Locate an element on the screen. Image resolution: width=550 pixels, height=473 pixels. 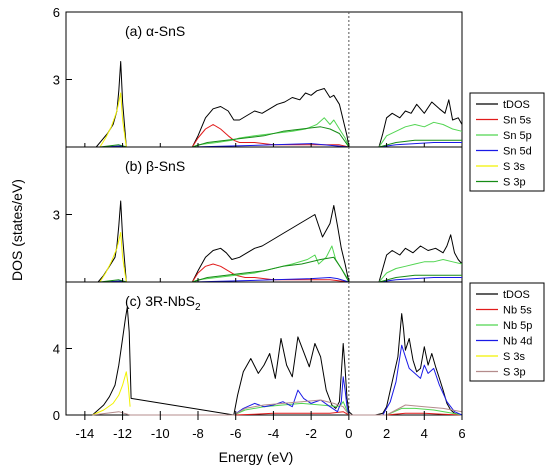
legend-1: tDOS Sn 5s Sn 5p Sn 5d S 3s S 3p is located at coordinates (507, 142).